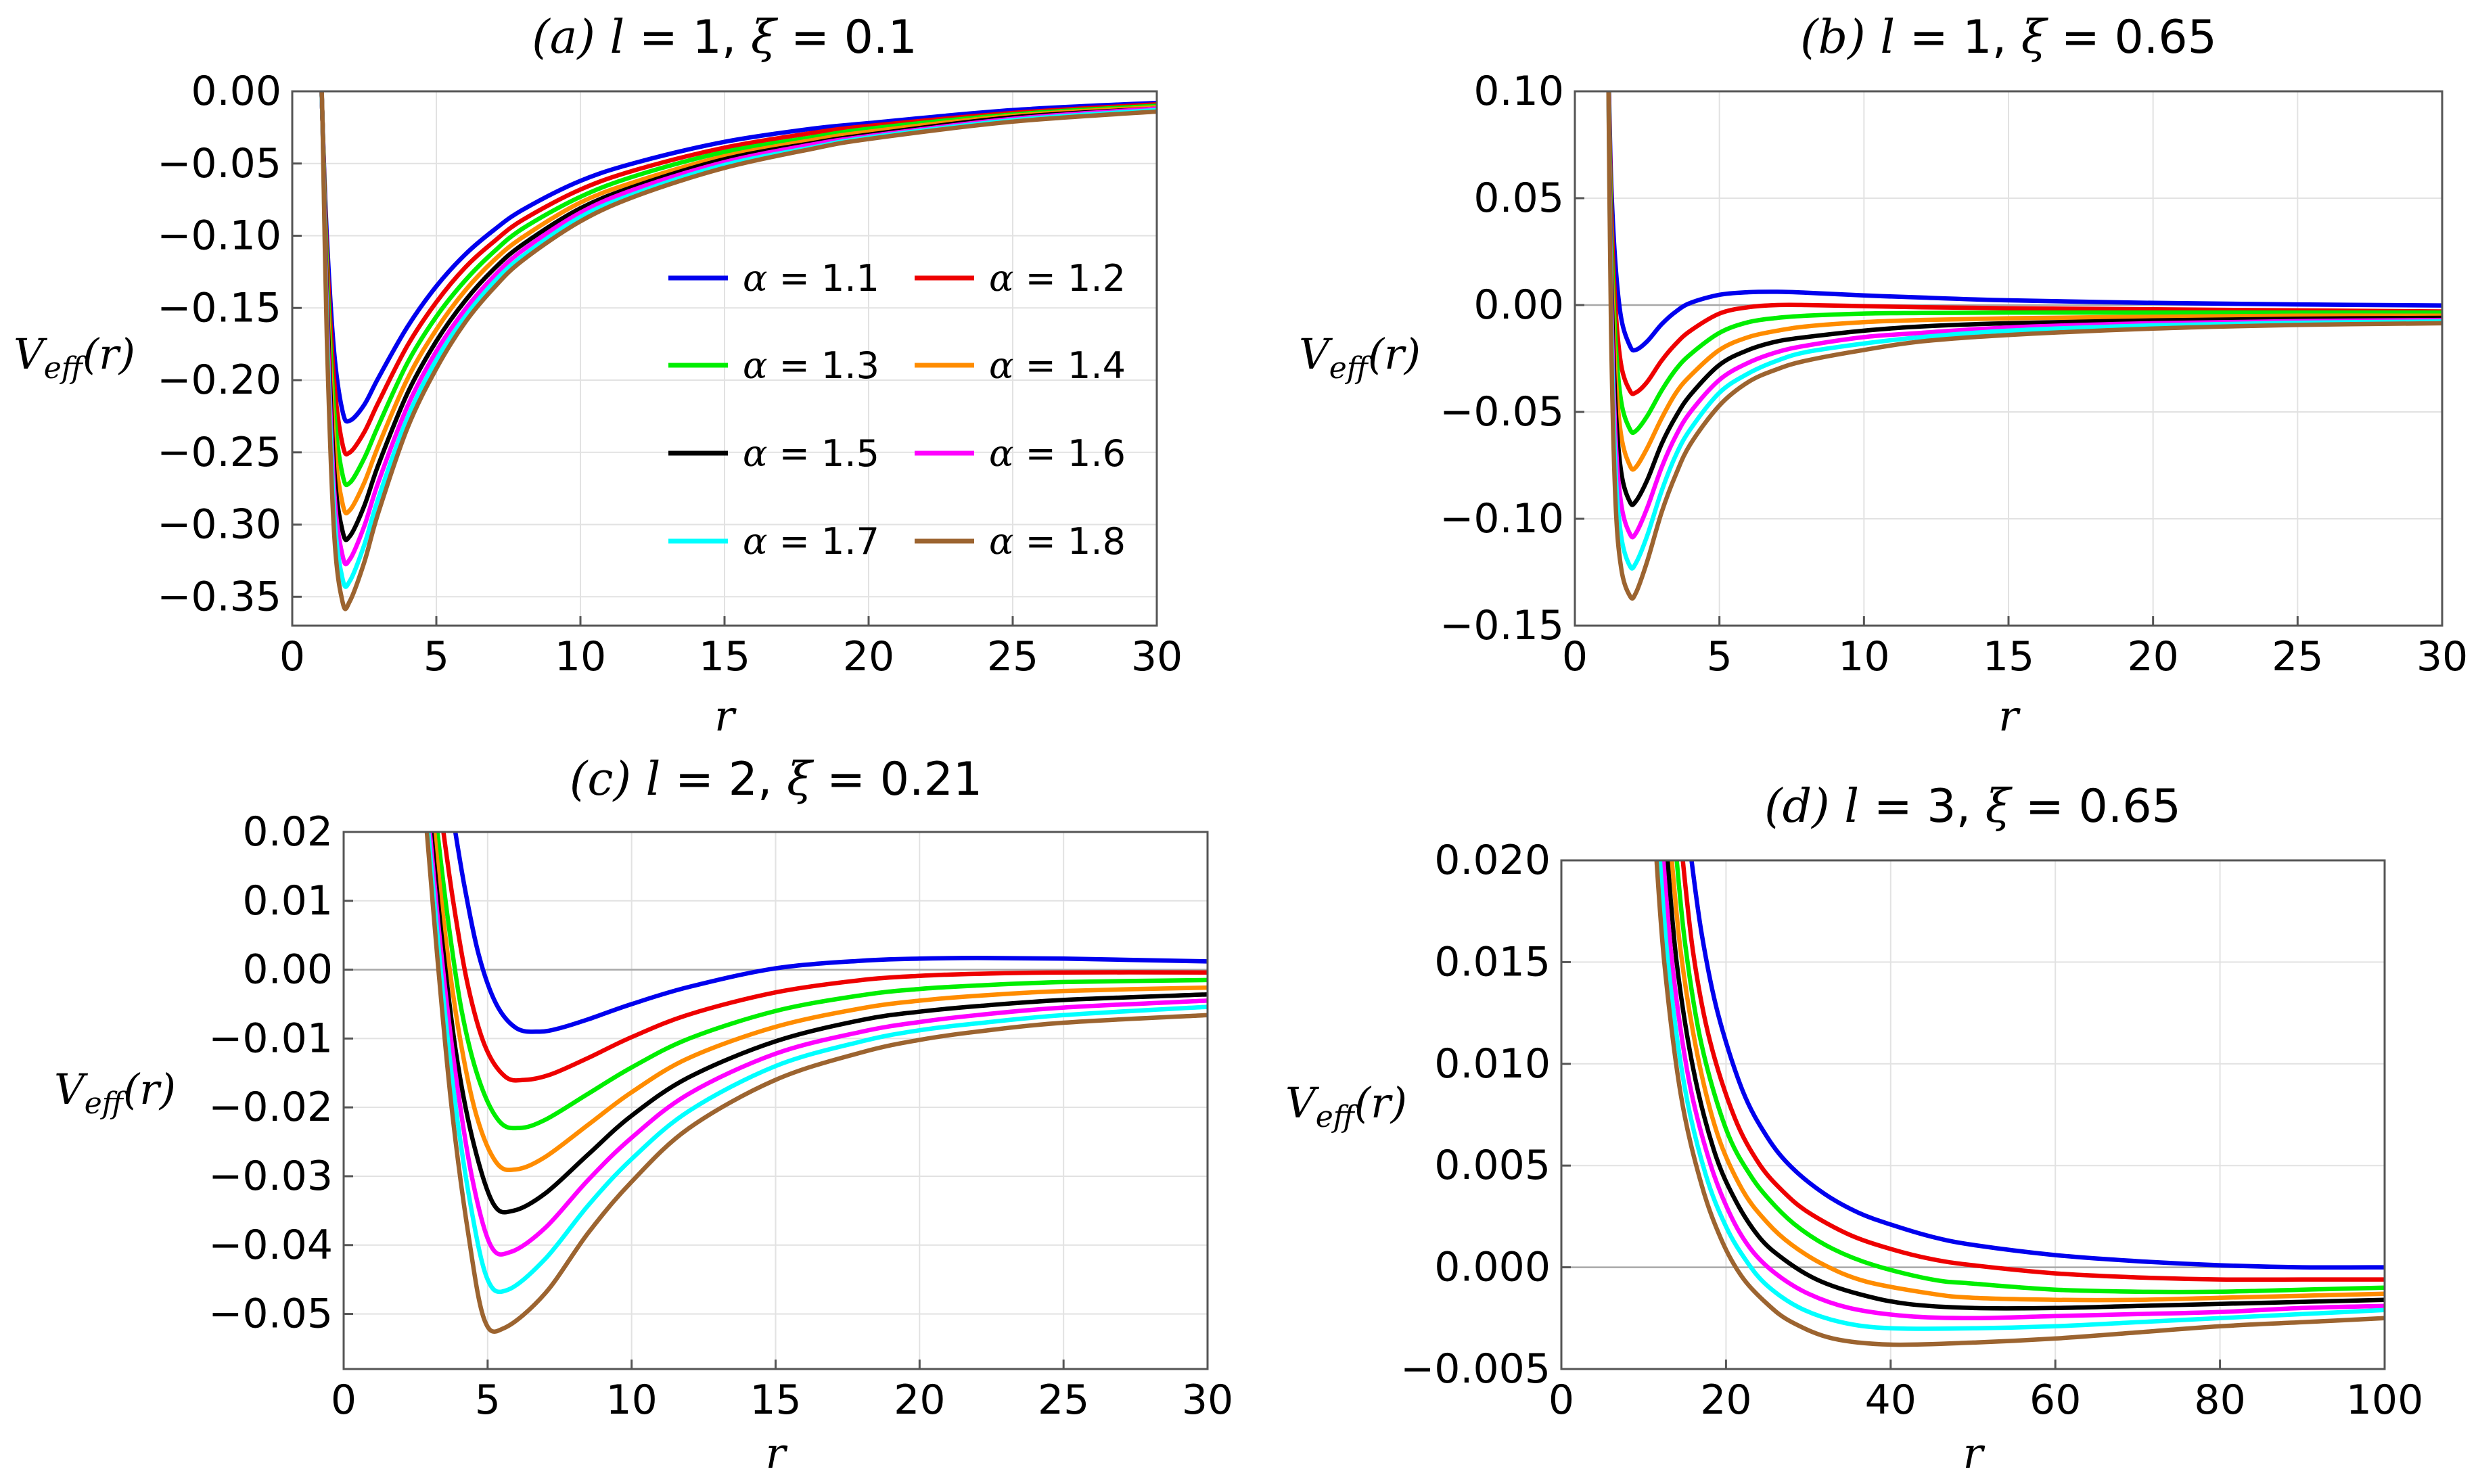 The height and width of the screenshot is (1484, 2478). What do you see at coordinates (811, 454) in the screenshot?
I see `legend-label: α = 1.5` at bounding box center [811, 454].